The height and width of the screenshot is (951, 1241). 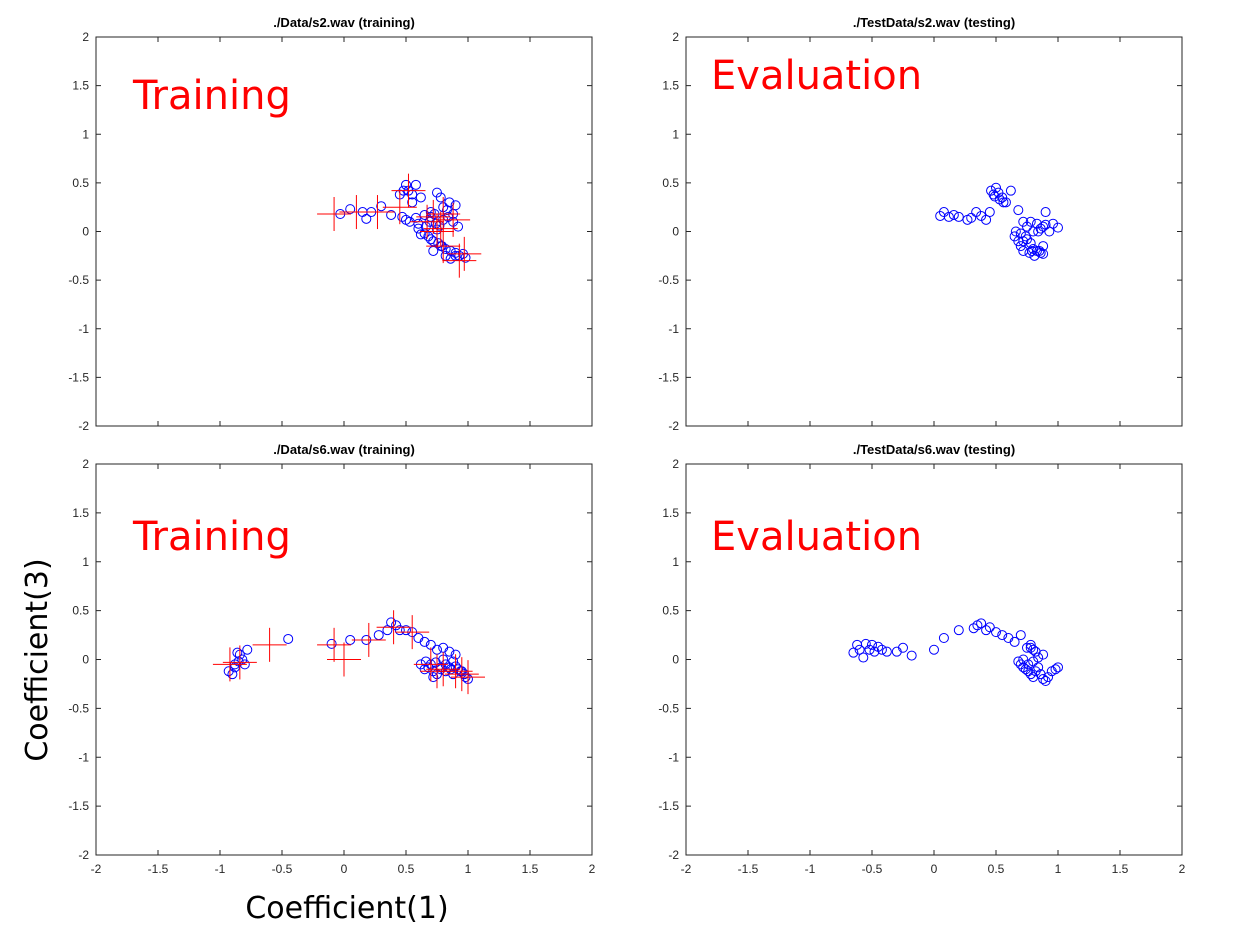 What do you see at coordinates (872, 869) in the screenshot?
I see `x-tick-label: -0.5` at bounding box center [872, 869].